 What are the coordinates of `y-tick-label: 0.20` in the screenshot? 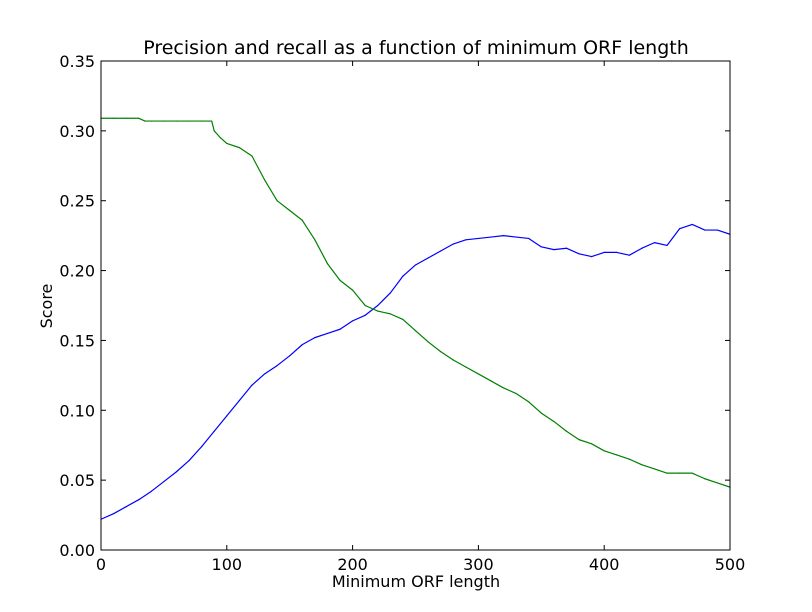 It's located at (77, 271).